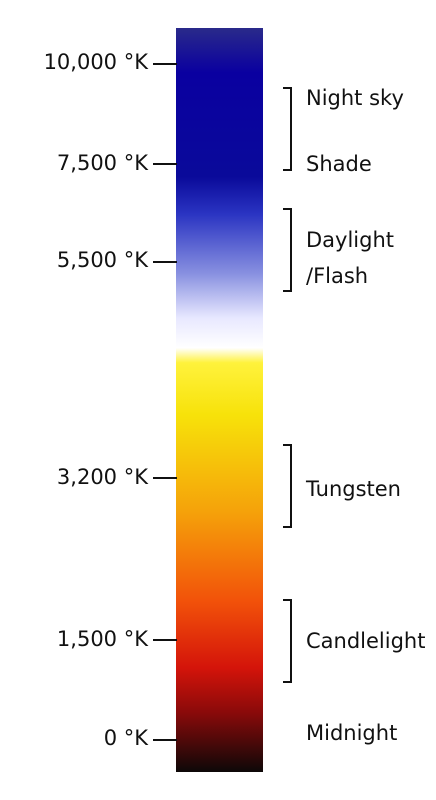  I want to click on bracket-tungsten, so click(287, 486).